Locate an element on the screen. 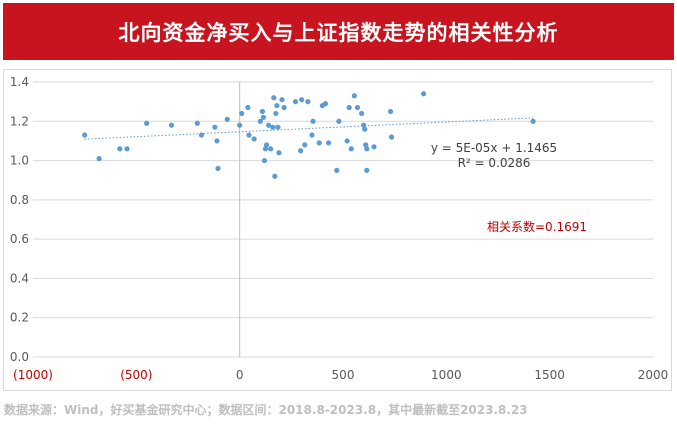 Image resolution: width=677 pixels, height=425 pixels. title-banner: 北向资金净买入与上证指数走势的相关性分析 is located at coordinates (338, 31).